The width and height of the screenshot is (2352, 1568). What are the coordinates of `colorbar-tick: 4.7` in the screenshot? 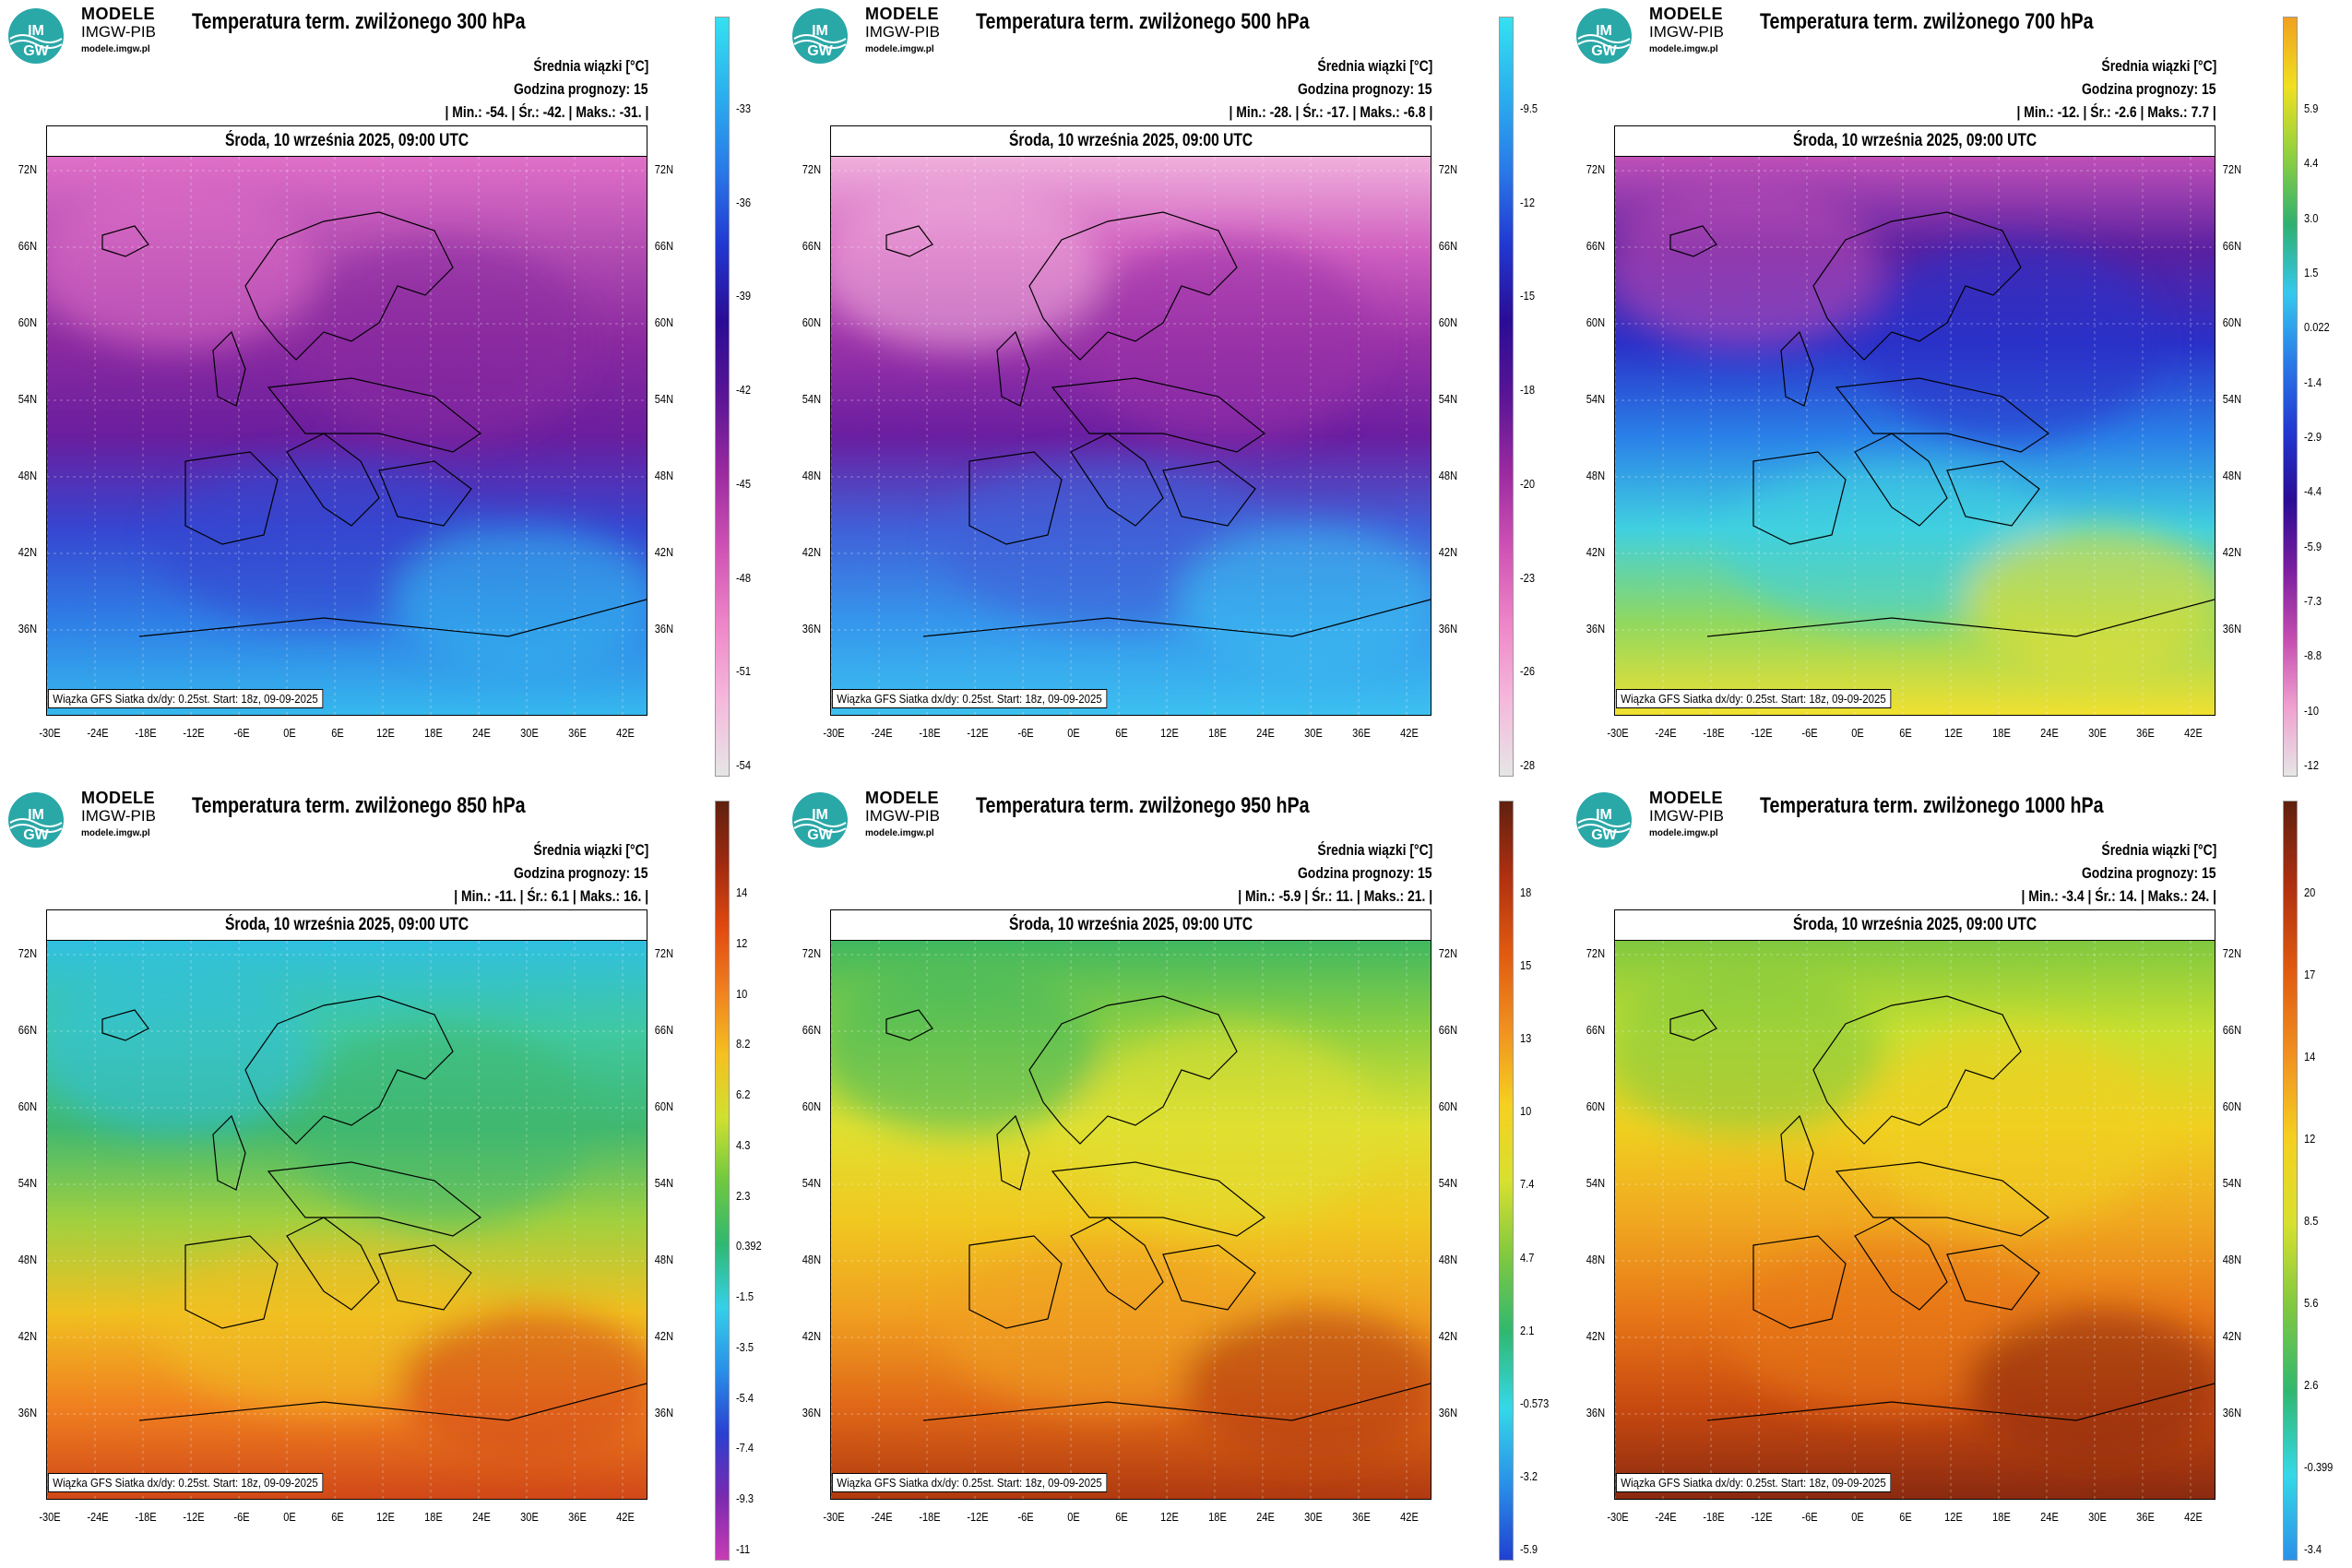 It's located at (1527, 1257).